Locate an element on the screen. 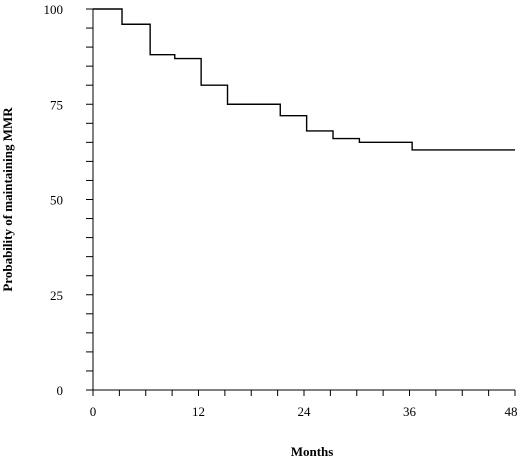  x-tick-label: 24 is located at coordinates (305, 411).